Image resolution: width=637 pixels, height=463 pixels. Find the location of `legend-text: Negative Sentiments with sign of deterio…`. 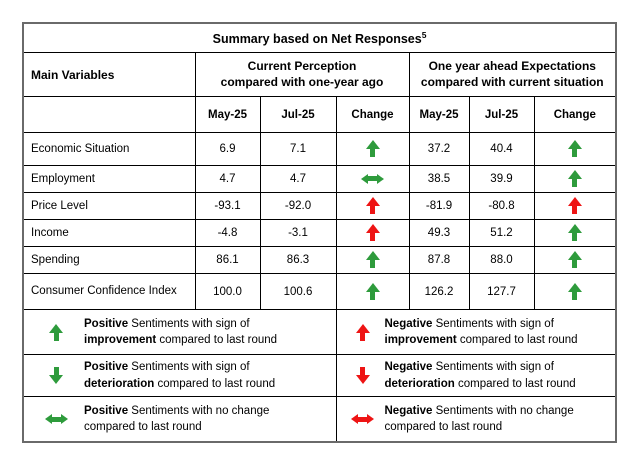

legend-text: Negative Sentiments with sign of deterio… is located at coordinates (480, 375).